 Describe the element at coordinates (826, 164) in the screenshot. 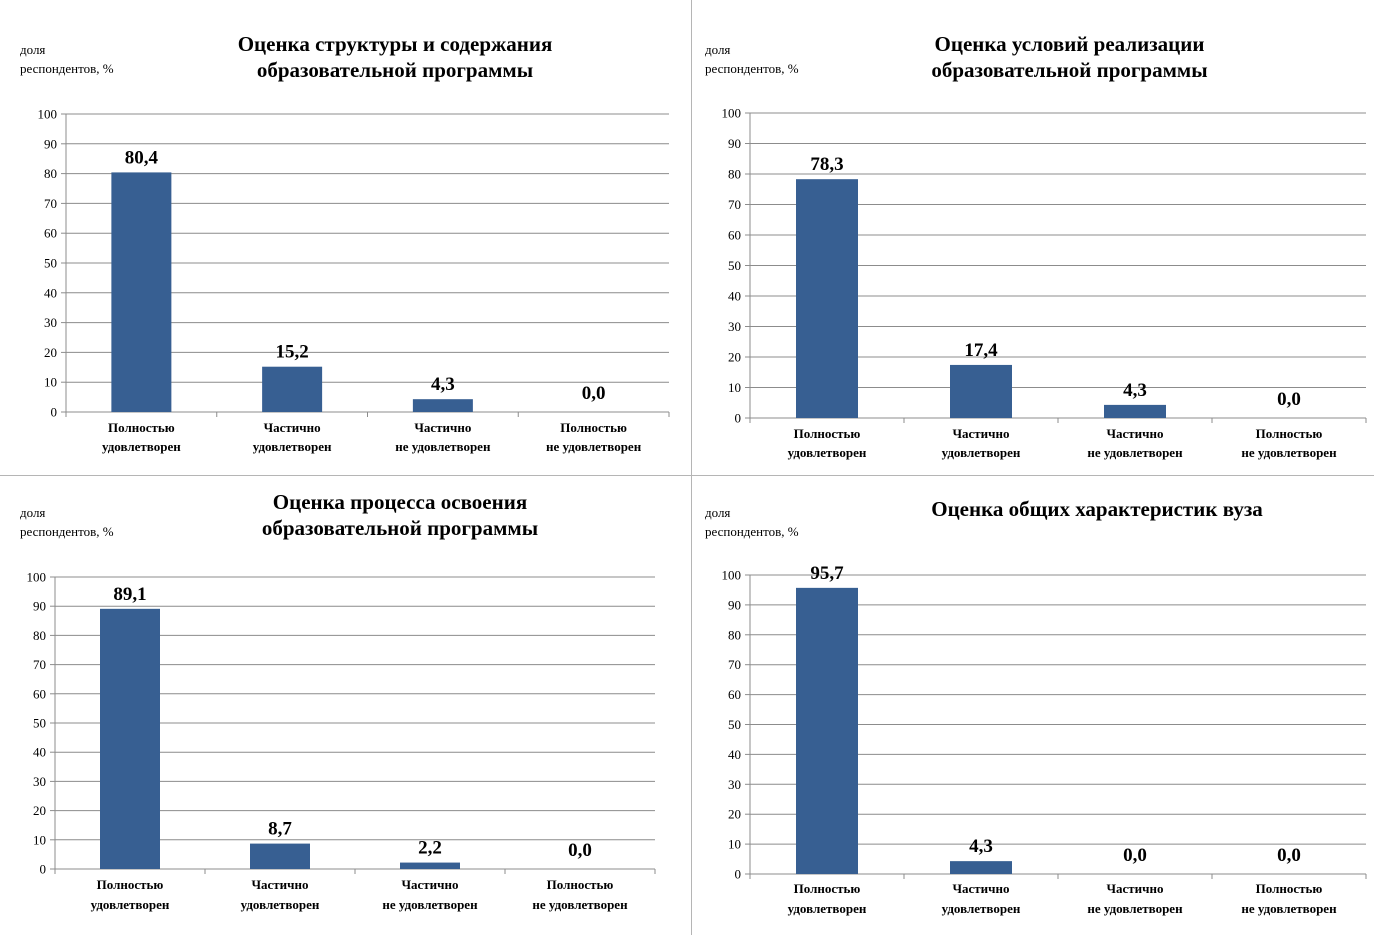

I see `data-label: 78,3` at that location.